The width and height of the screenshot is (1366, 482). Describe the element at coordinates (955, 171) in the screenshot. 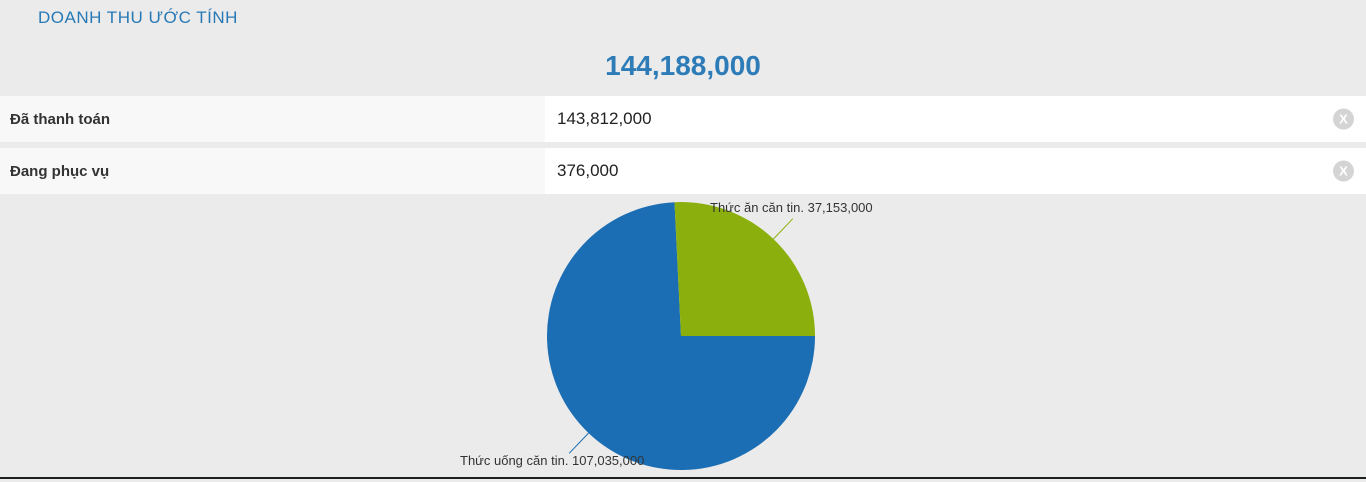

I see `row-serving-value-field: 376,000 X` at that location.